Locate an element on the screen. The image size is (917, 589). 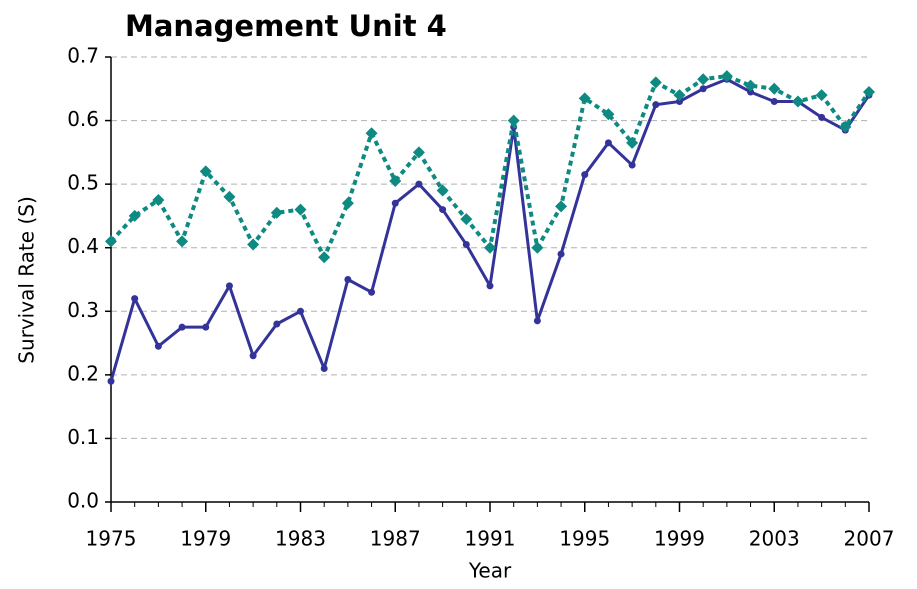
x-tick-label: 1991 is located at coordinates (490, 539).